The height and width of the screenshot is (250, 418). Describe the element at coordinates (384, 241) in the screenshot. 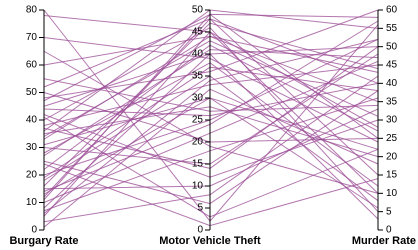

I see `axis-name: Murder Rate` at that location.